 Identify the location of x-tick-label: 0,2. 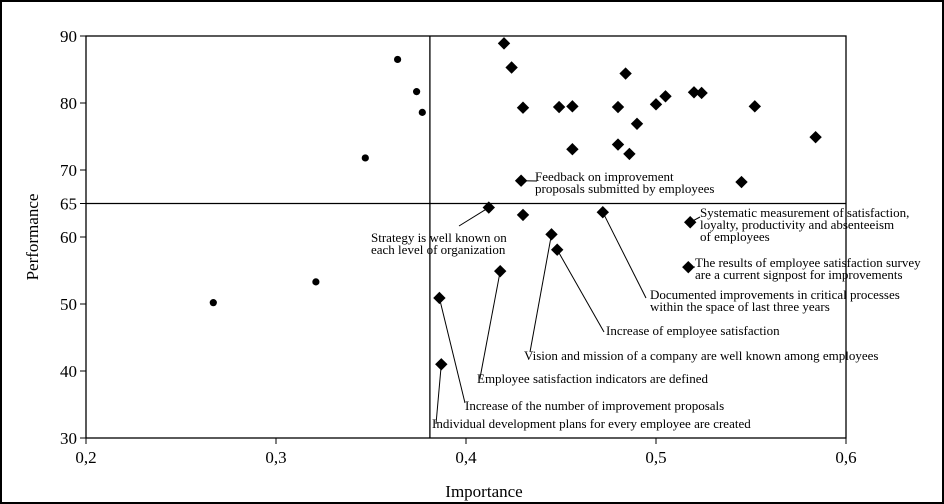
(85, 457).